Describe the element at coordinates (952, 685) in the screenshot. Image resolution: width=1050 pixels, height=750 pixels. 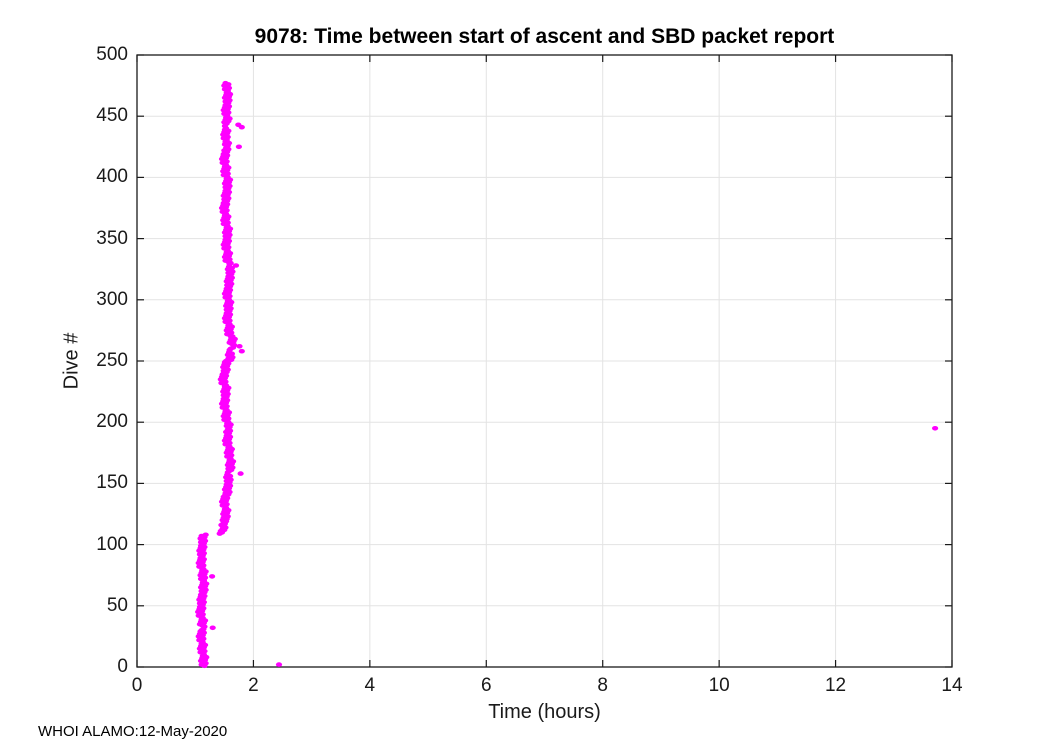
I see `x-tick-label: 14` at that location.